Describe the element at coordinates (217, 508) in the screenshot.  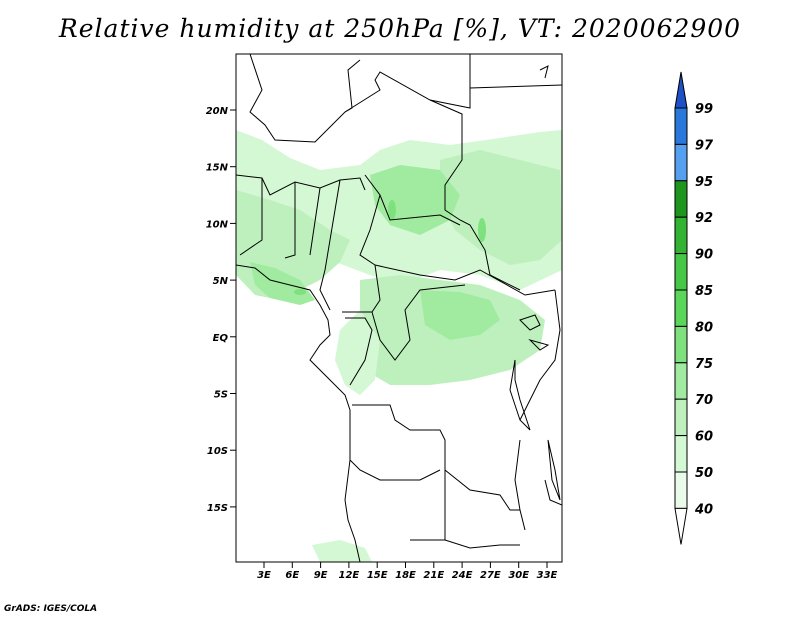
I see `lat-tick-label: 15S` at that location.